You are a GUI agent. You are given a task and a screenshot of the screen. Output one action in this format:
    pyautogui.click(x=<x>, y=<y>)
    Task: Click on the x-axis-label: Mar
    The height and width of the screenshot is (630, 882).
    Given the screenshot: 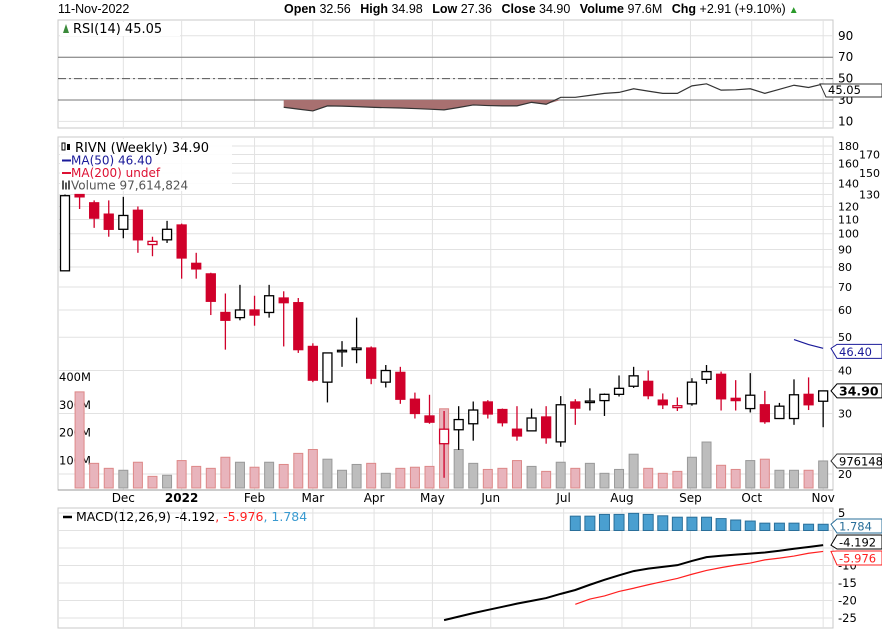 What is the action you would take?
    pyautogui.click(x=313, y=498)
    